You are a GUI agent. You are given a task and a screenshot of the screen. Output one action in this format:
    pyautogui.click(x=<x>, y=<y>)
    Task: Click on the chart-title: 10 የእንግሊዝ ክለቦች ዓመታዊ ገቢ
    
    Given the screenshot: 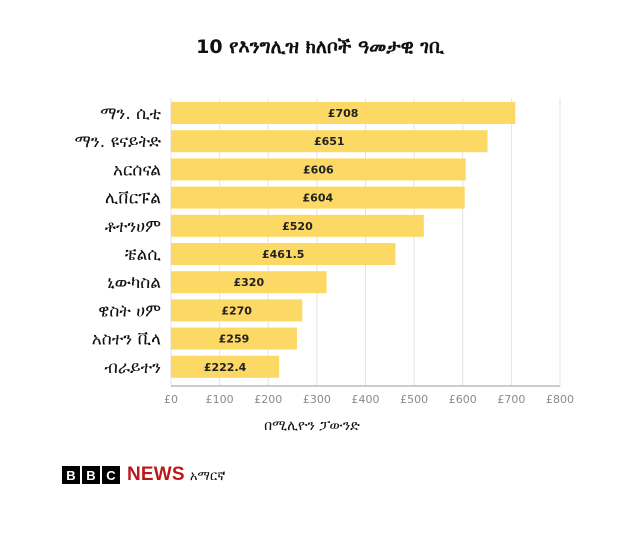 What is the action you would take?
    pyautogui.click(x=320, y=47)
    